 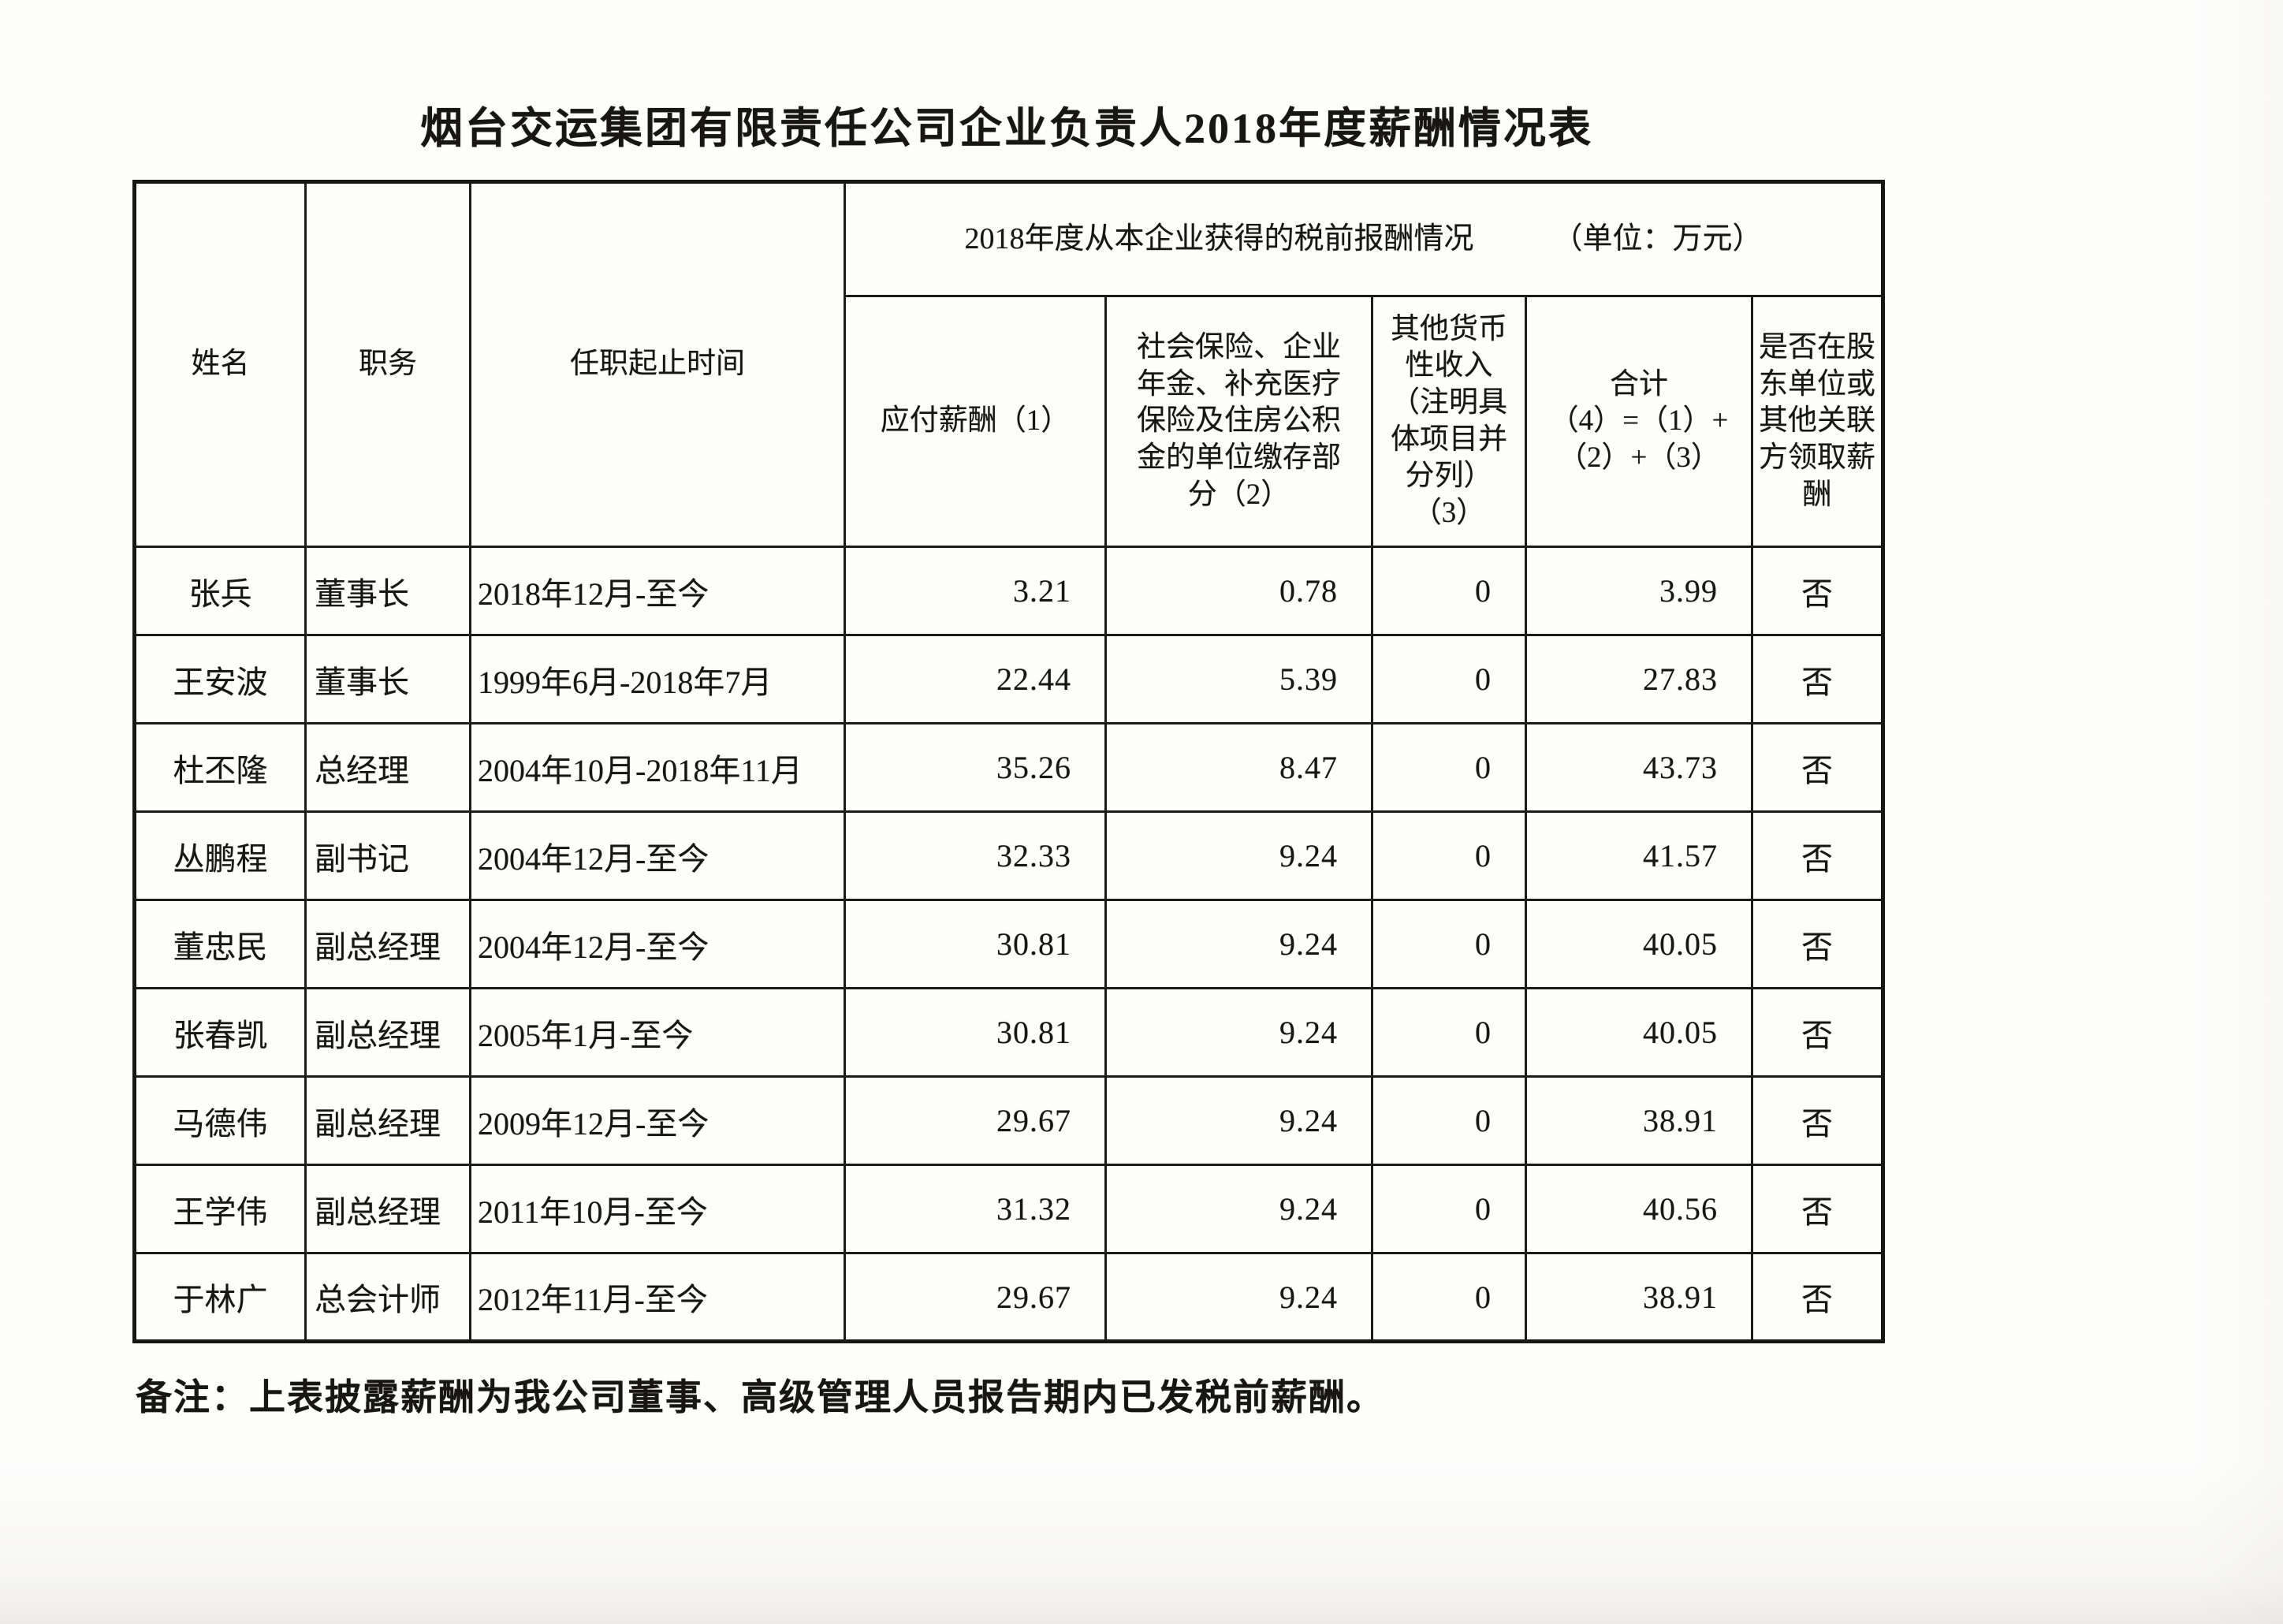 I want to click on header-tenure: 任职起止时间, so click(x=657, y=364).